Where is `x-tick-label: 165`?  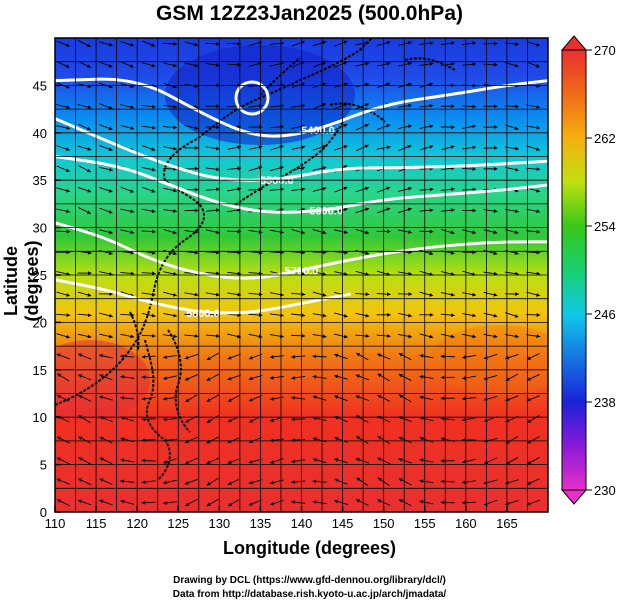 x-tick-label: 165 is located at coordinates (507, 523).